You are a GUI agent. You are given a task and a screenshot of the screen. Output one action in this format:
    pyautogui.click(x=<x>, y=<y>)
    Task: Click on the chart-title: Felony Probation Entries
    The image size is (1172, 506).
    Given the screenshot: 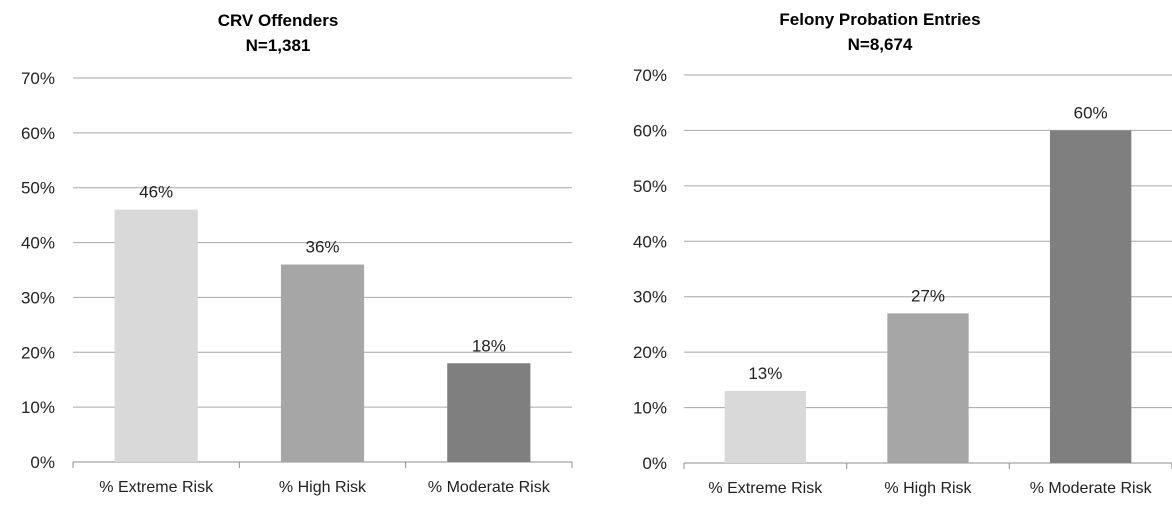 What is the action you would take?
    pyautogui.click(x=879, y=19)
    